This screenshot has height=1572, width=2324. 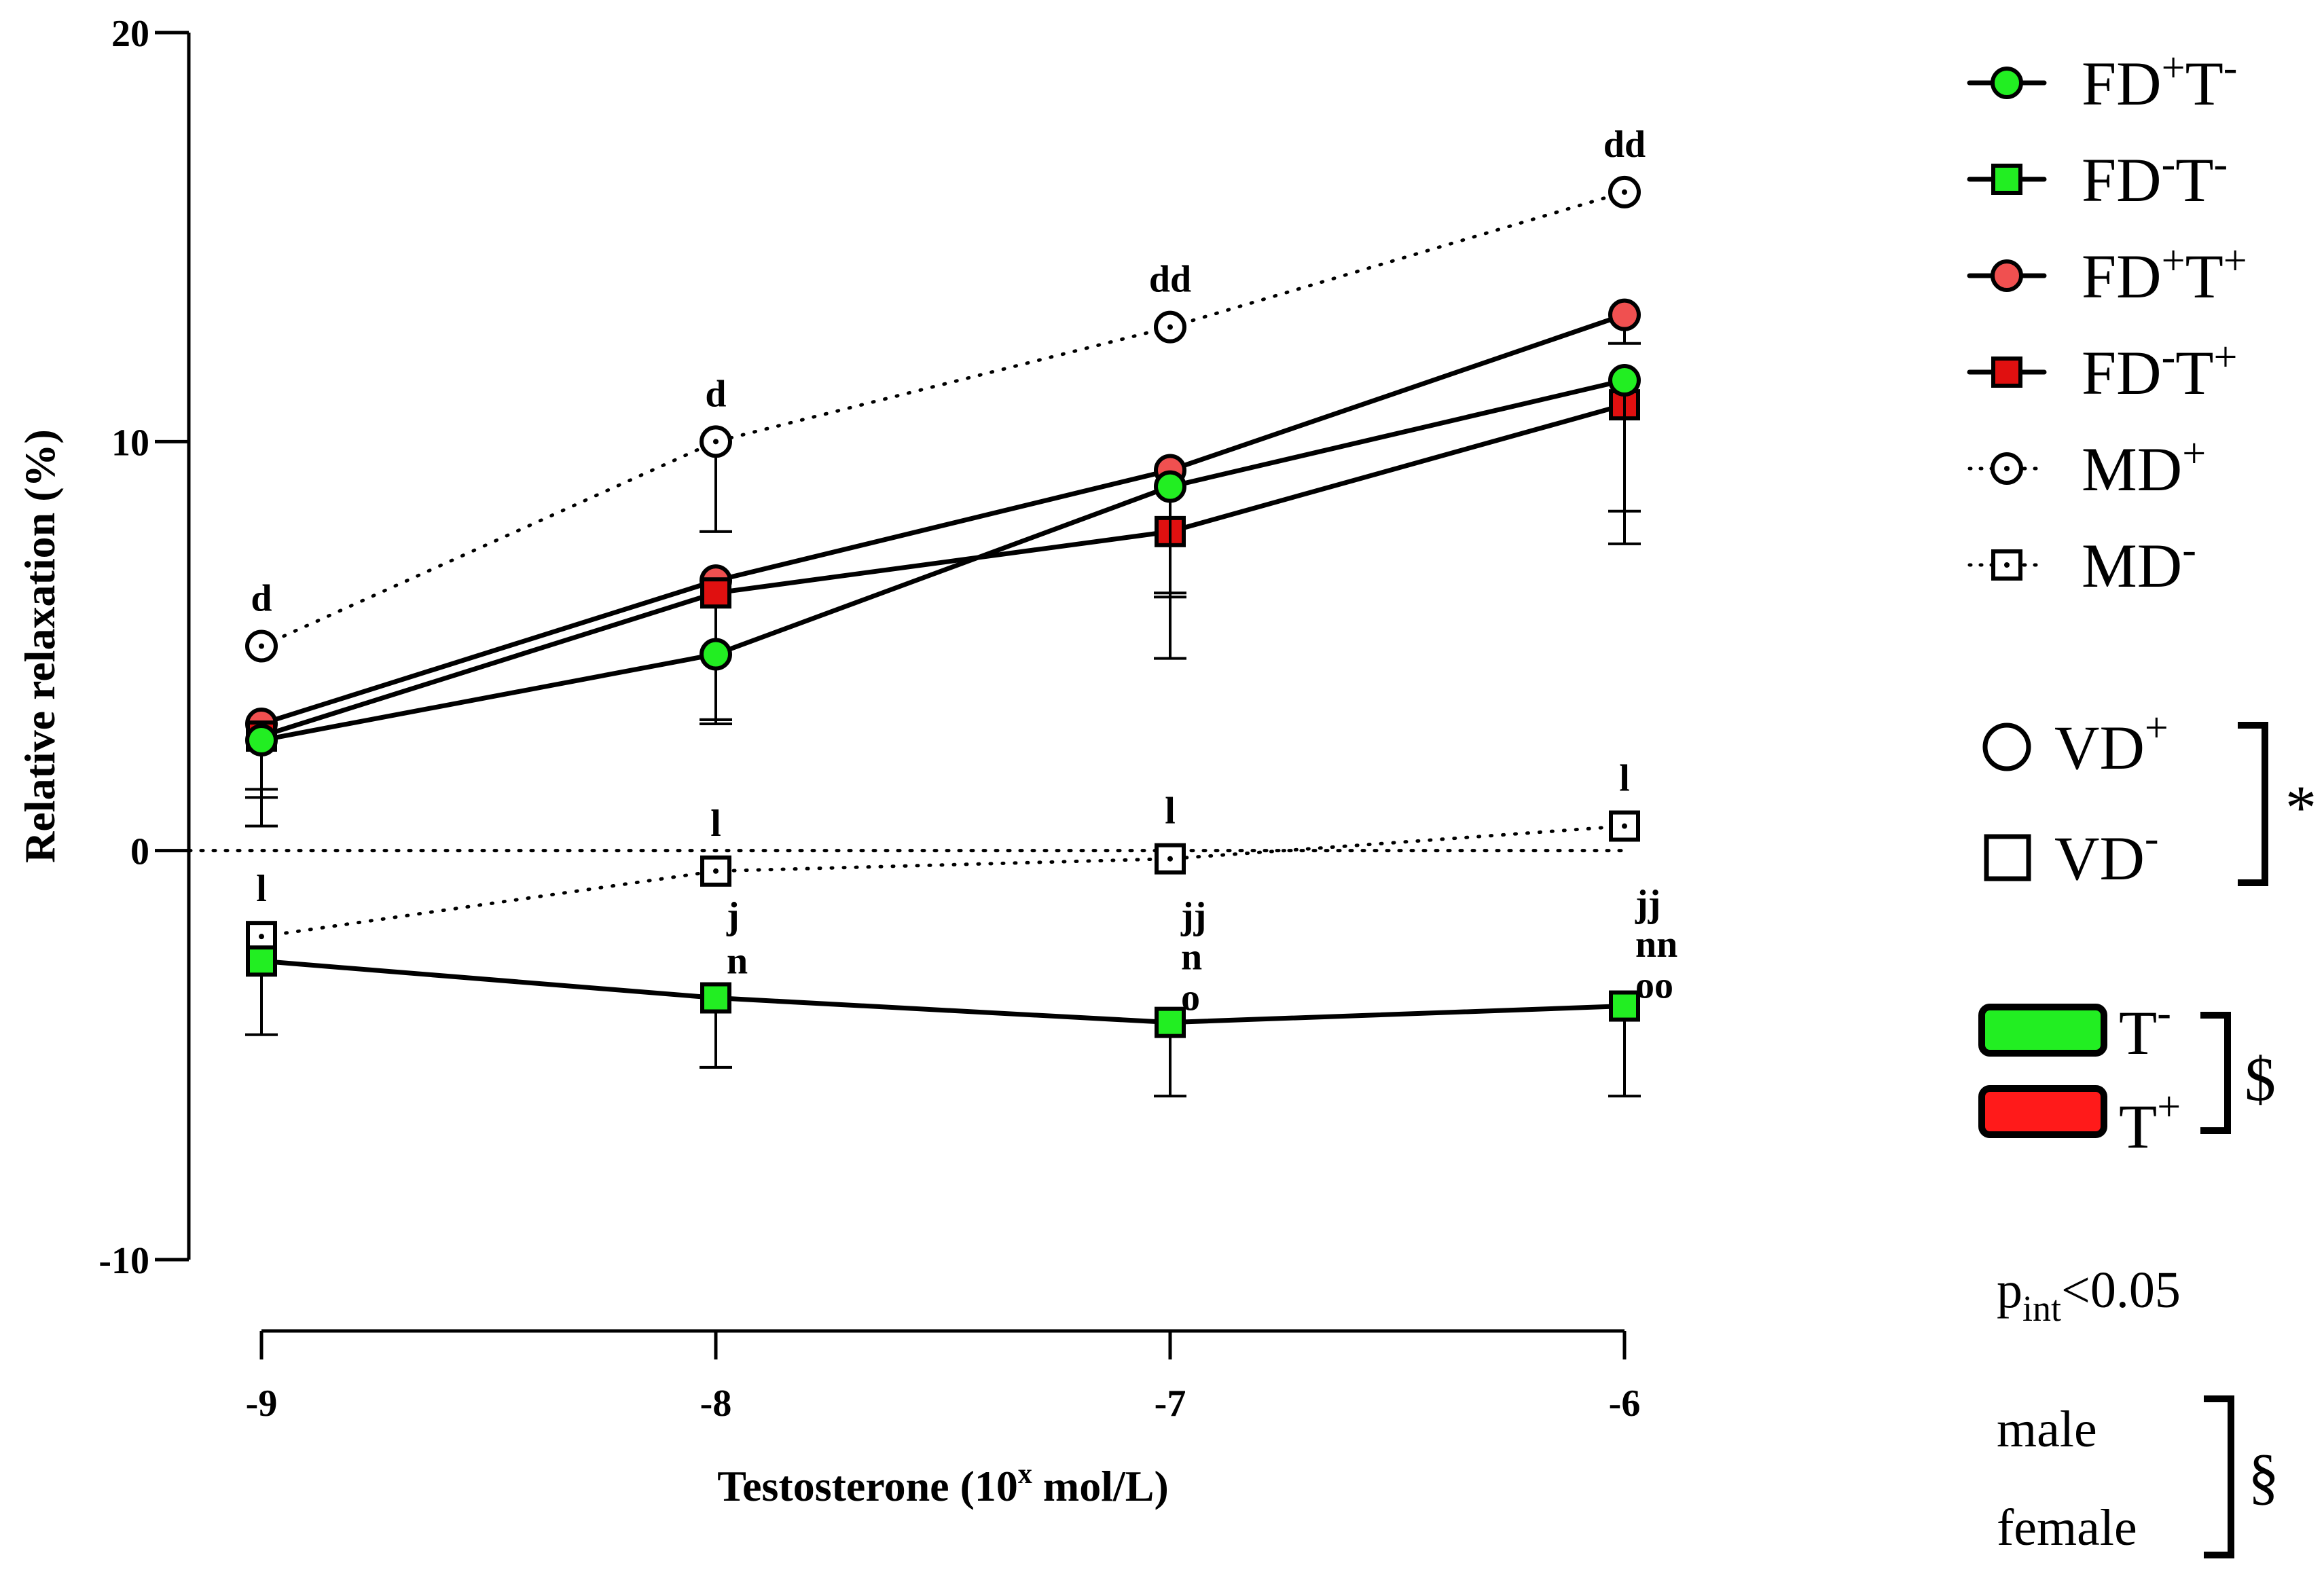 I want to click on vd-bracket, so click(x=2253, y=804).